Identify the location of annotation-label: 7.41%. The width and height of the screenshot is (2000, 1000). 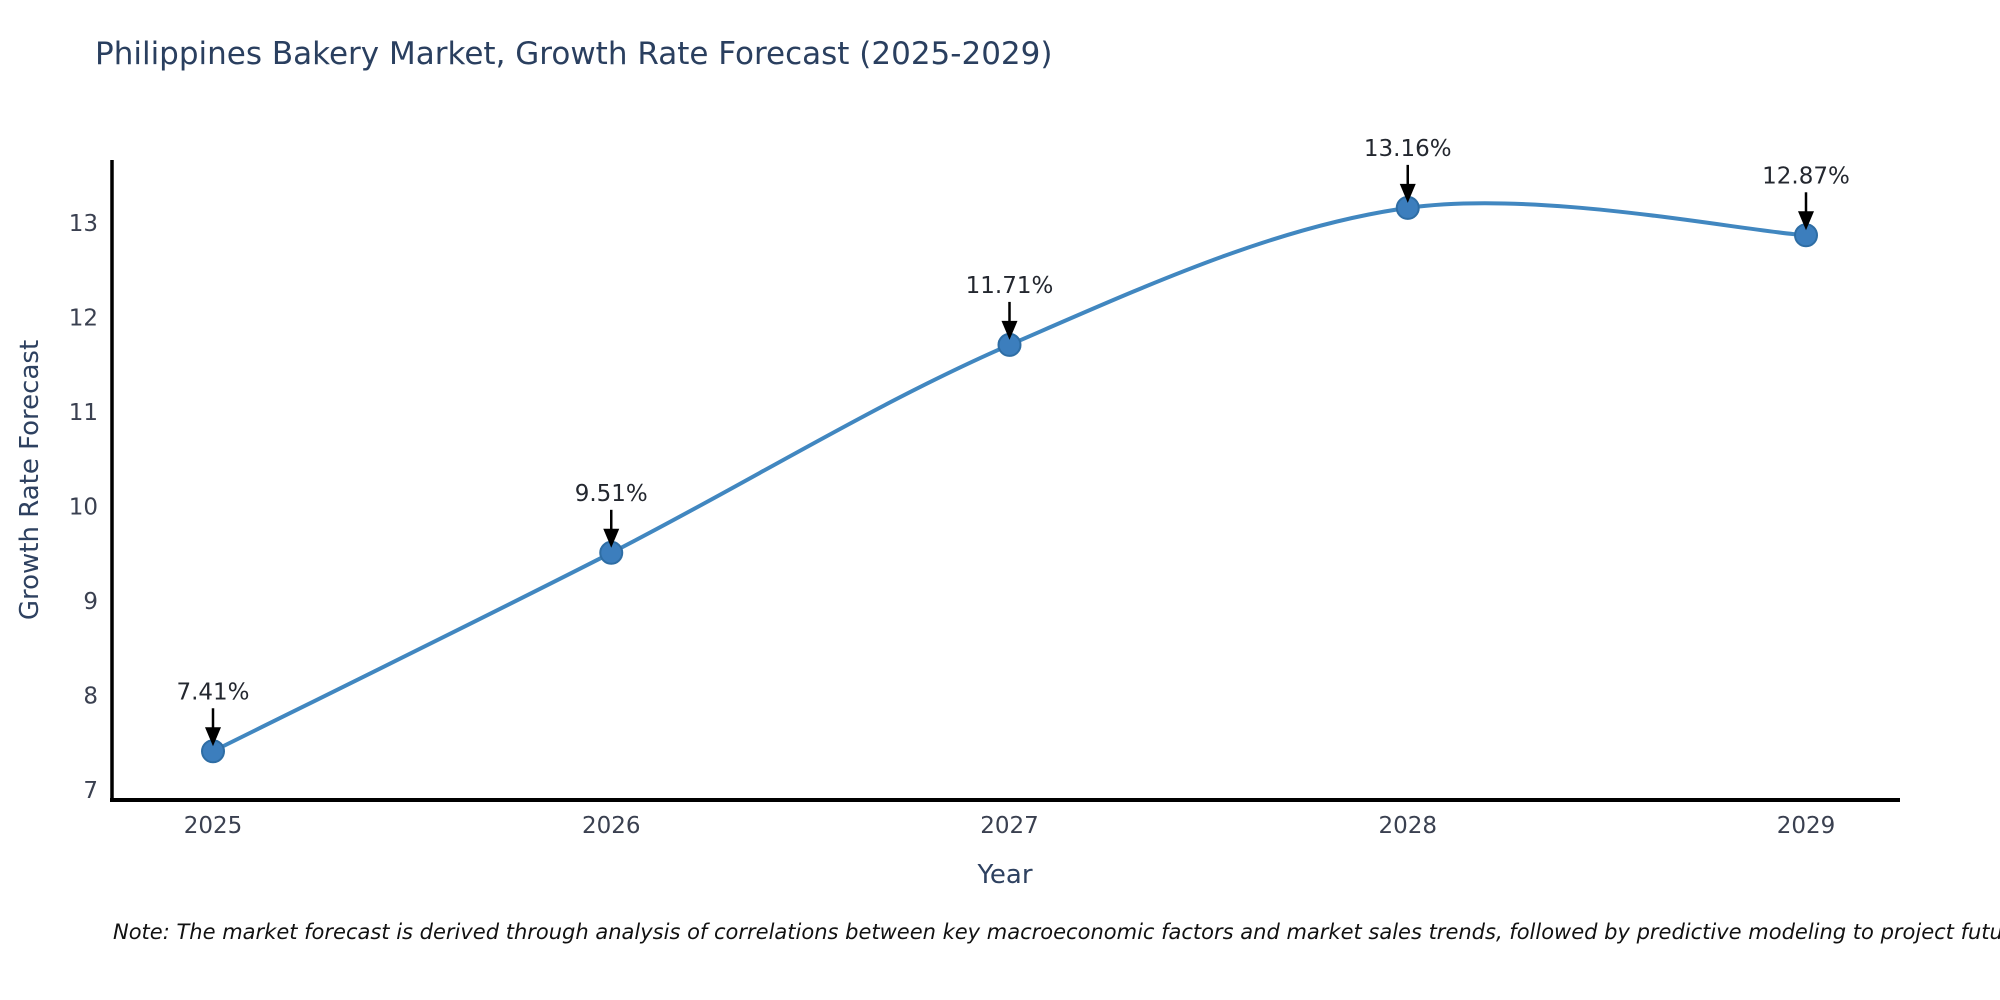
(212, 692).